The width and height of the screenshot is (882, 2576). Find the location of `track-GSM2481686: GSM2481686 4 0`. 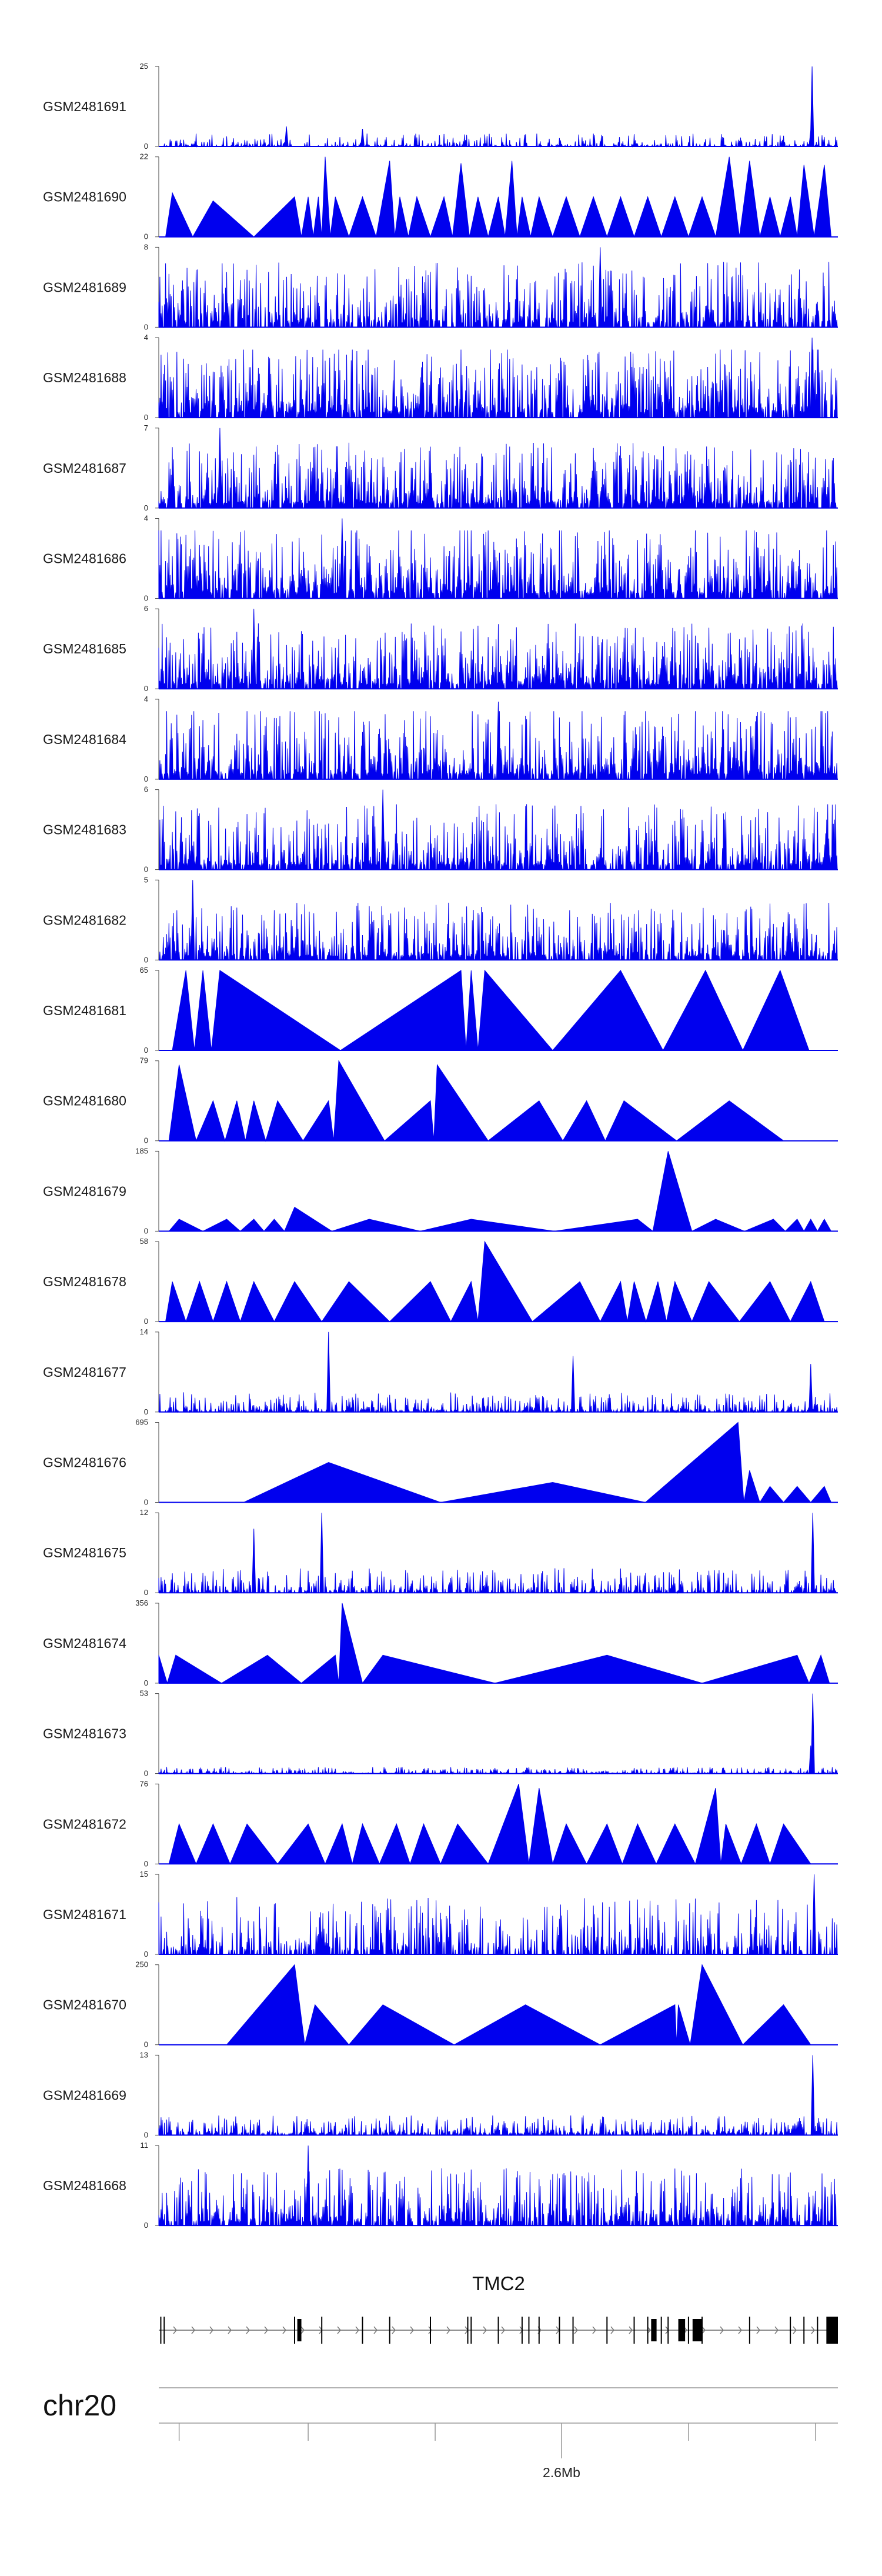

track-GSM2481686: GSM2481686 4 0 is located at coordinates (440, 558).